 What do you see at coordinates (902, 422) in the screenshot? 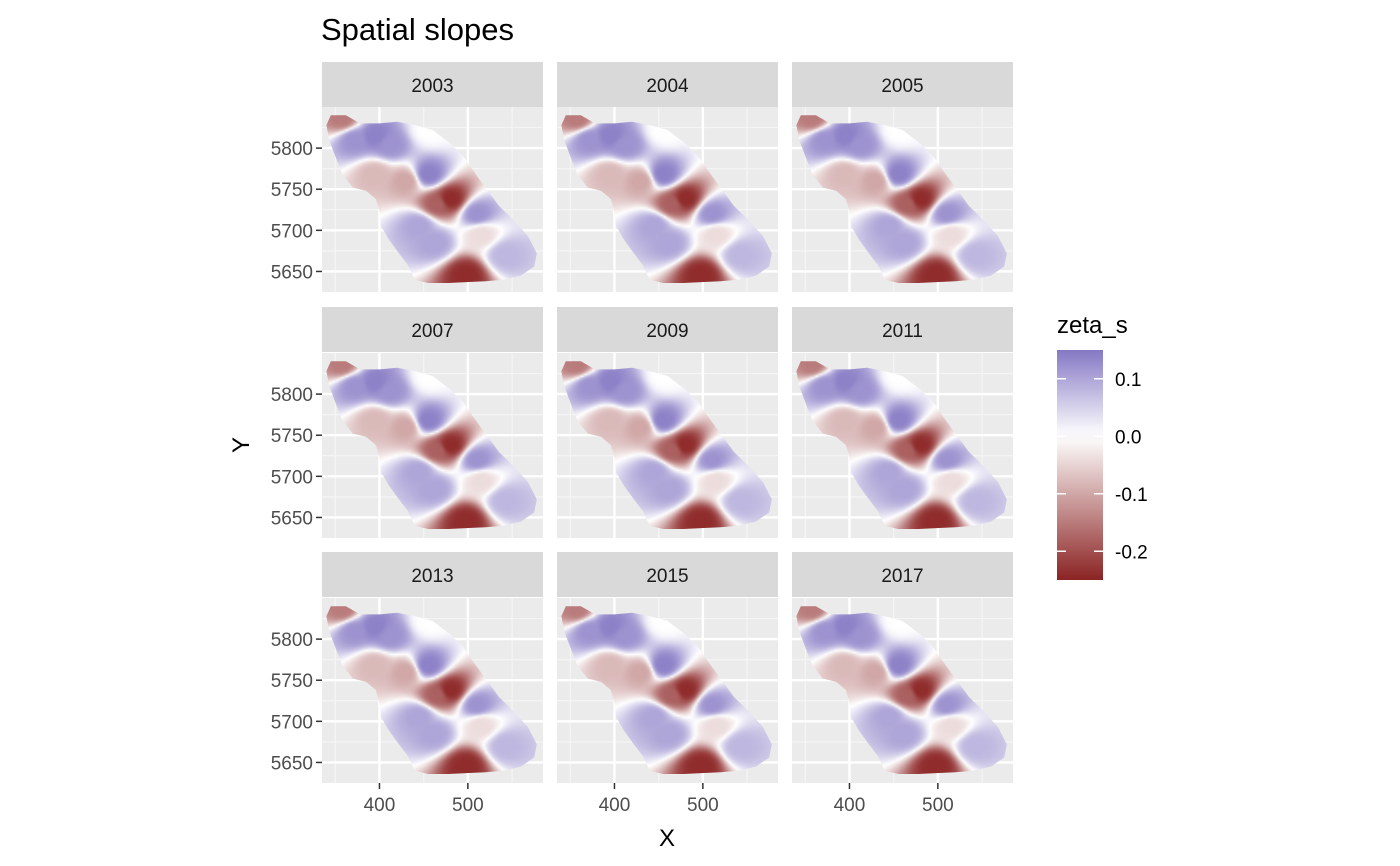
I see `facet-panel-2011: 2011` at bounding box center [902, 422].